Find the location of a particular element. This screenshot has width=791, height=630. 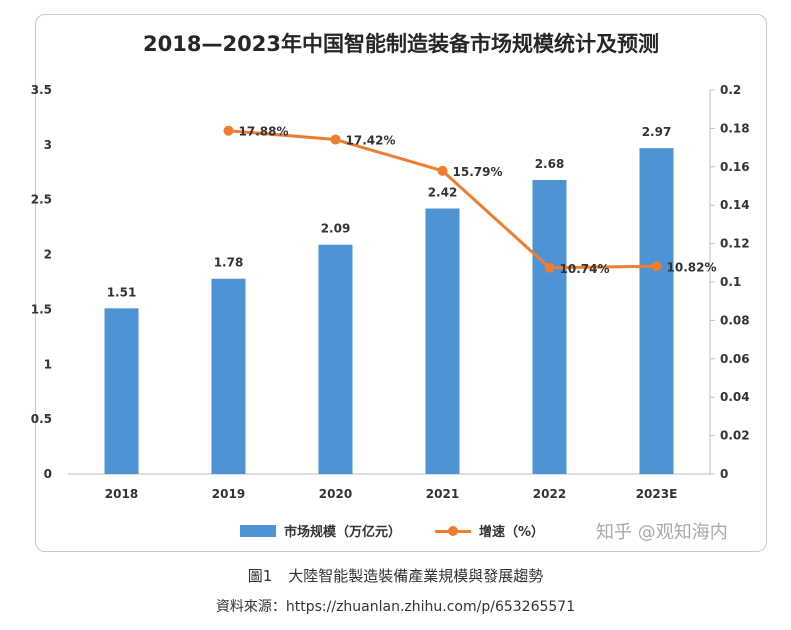

y-right-tick-label: 0.04 is located at coordinates (735, 397).